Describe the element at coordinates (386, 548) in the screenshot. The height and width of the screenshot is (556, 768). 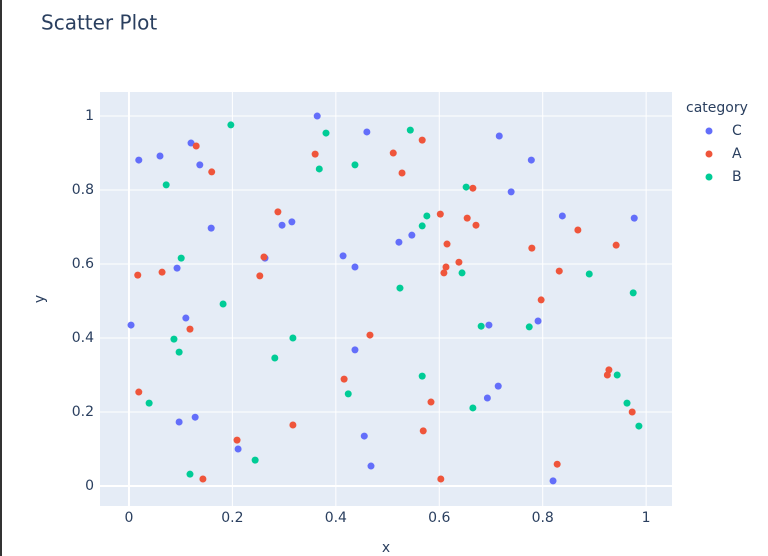
I see `x-axis-label: x` at that location.